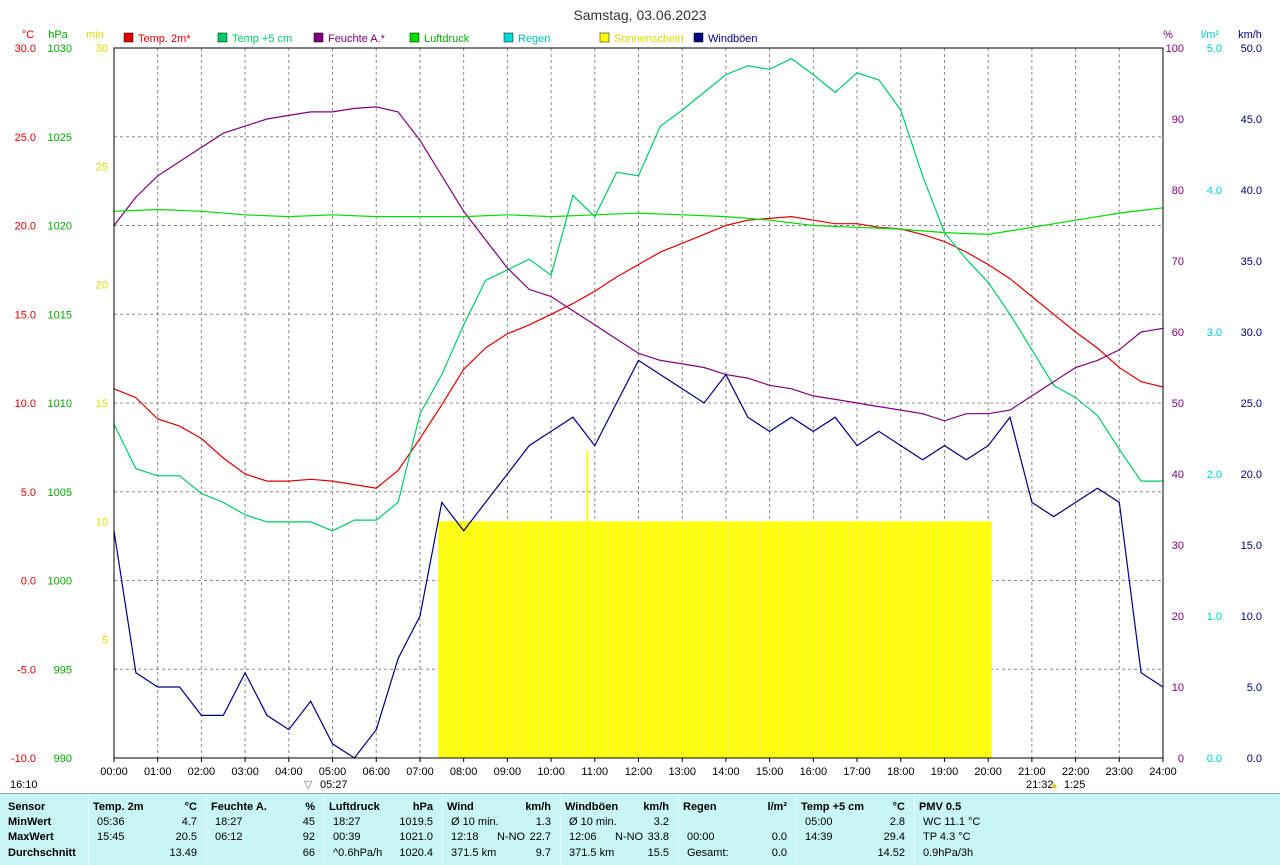 This screenshot has height=865, width=1280. What do you see at coordinates (551, 772) in the screenshot?
I see `x-tick-label: 10:00` at bounding box center [551, 772].